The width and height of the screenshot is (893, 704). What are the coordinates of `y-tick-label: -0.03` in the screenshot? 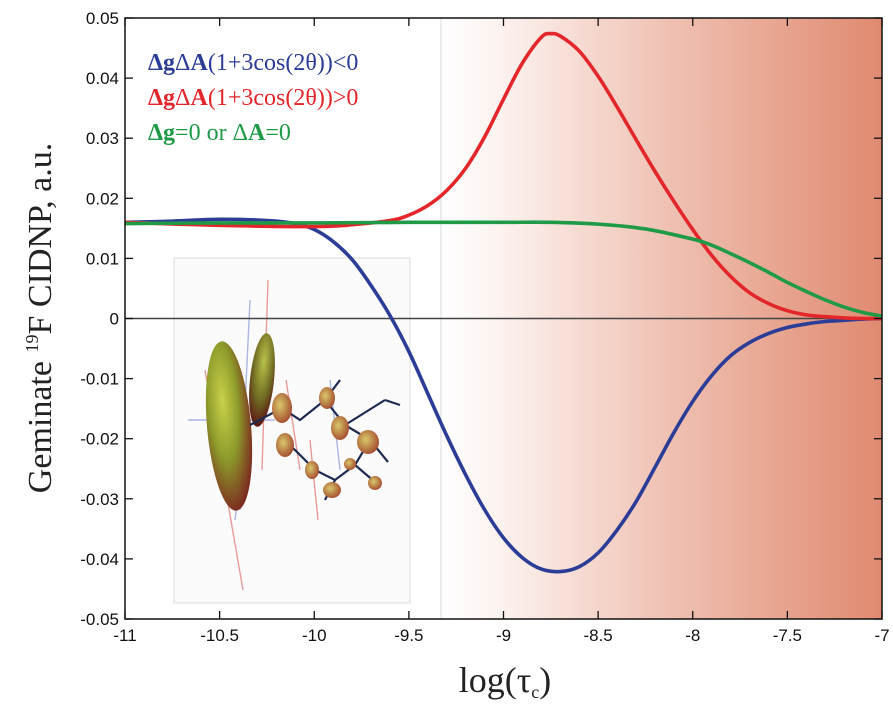 It's located at (99, 499).